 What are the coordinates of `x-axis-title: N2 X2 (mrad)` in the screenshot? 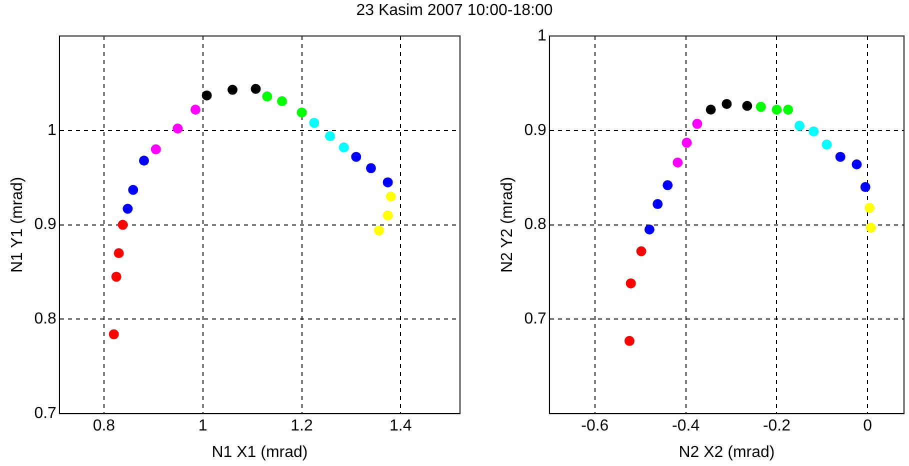 It's located at (726, 452).